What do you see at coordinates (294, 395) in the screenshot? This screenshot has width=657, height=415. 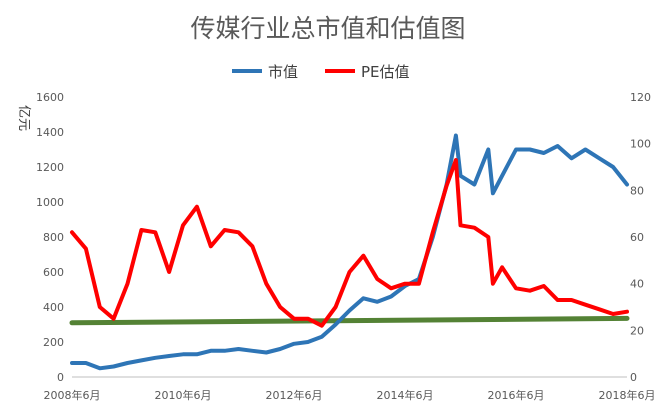 I see `x-tick-label: 2012年6月` at bounding box center [294, 395].